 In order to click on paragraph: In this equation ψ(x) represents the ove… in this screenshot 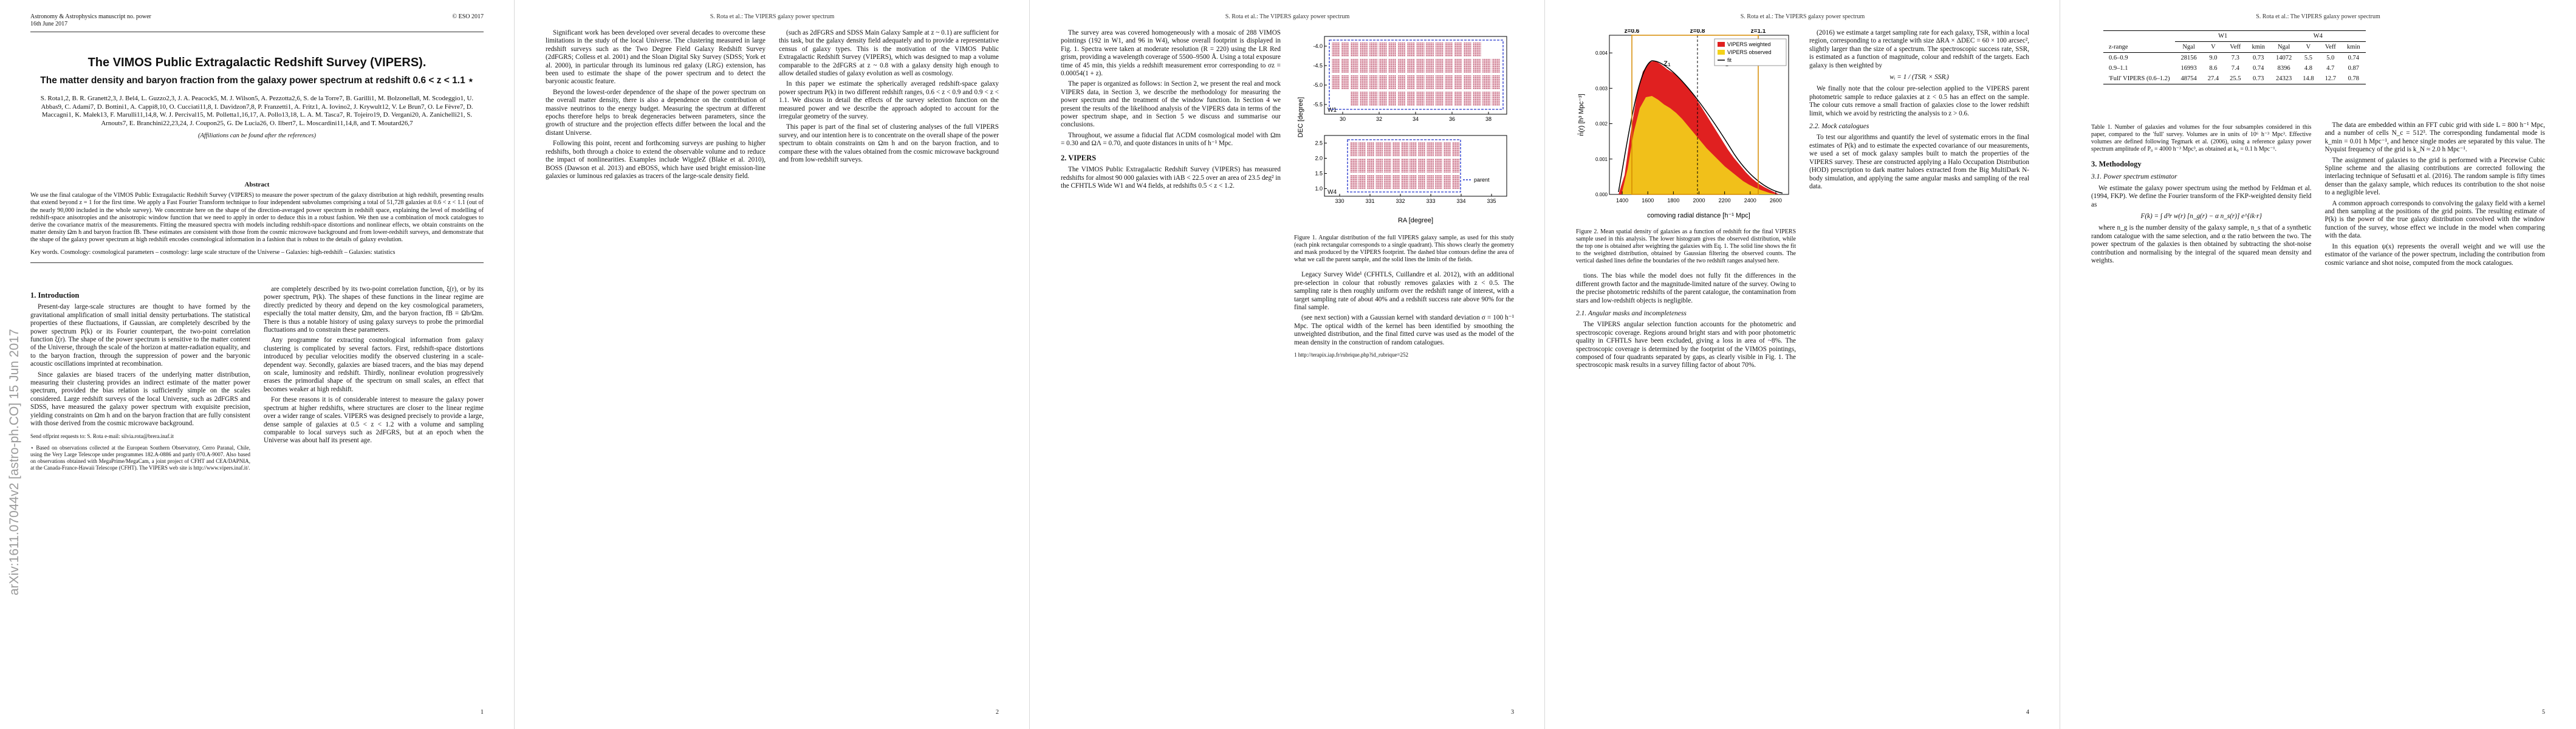, I will do `click(2435, 255)`.